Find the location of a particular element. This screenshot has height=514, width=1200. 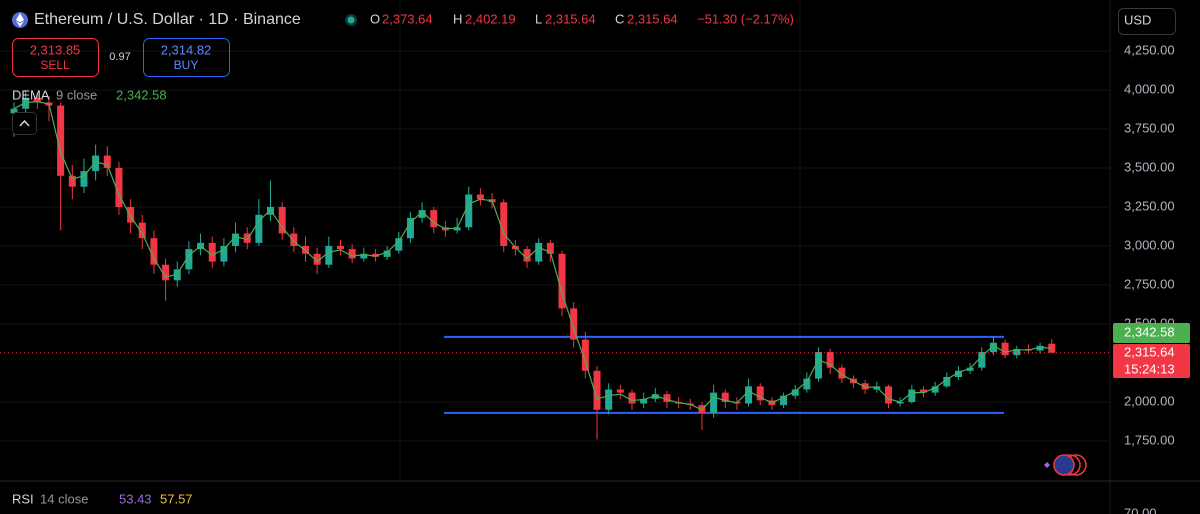

ohlc-l-label: L is located at coordinates (538, 18).